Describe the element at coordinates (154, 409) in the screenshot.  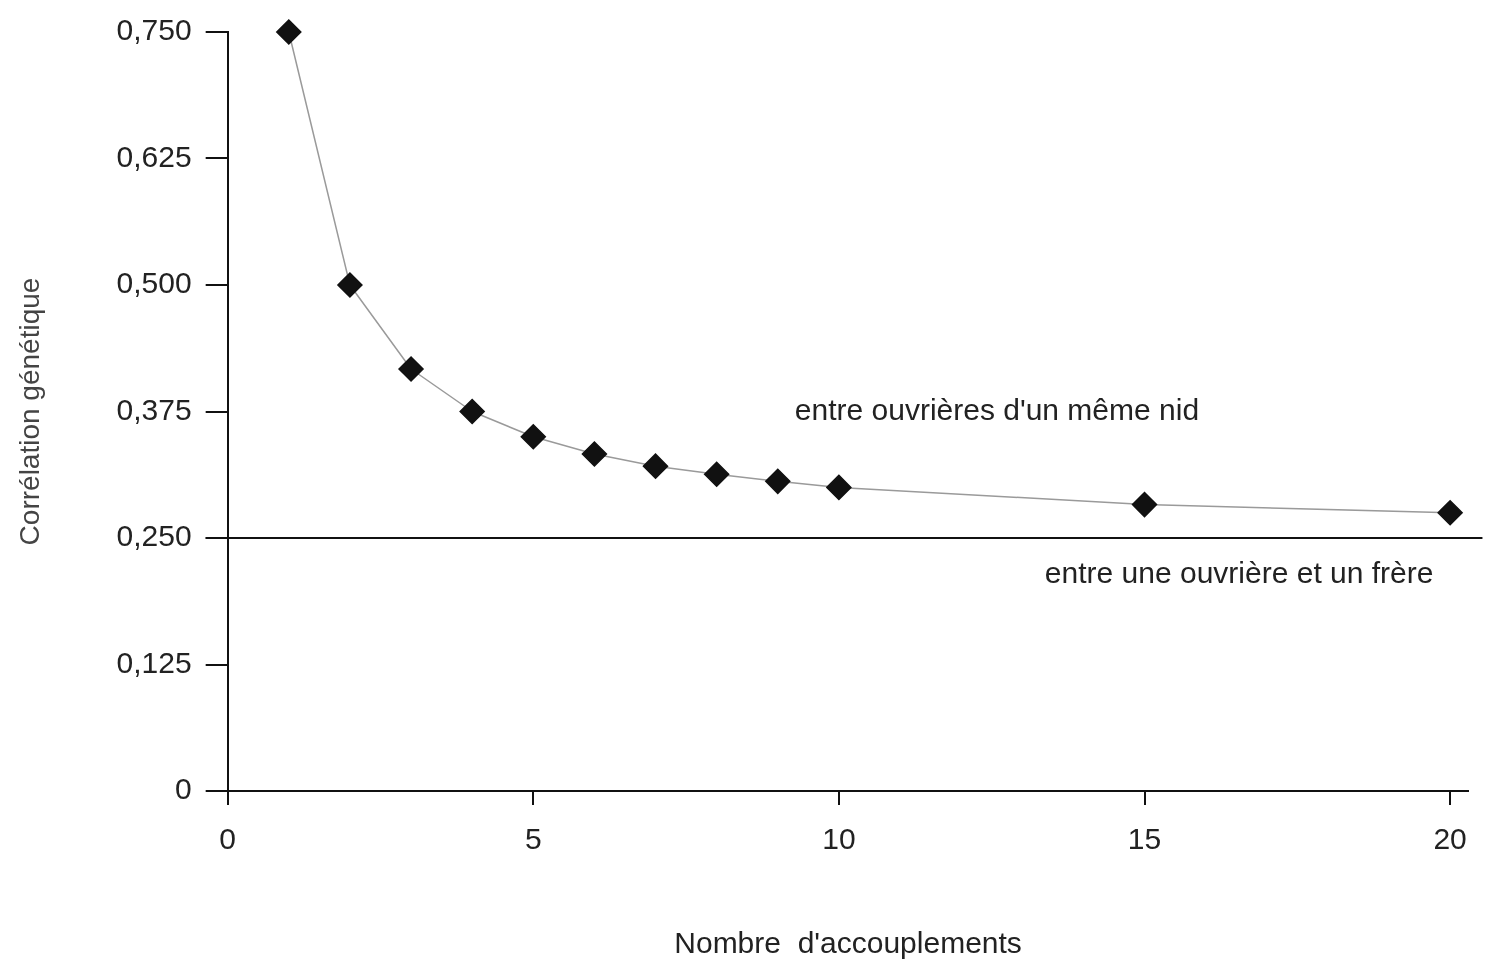
I see `y-tick-label: 0,375` at that location.